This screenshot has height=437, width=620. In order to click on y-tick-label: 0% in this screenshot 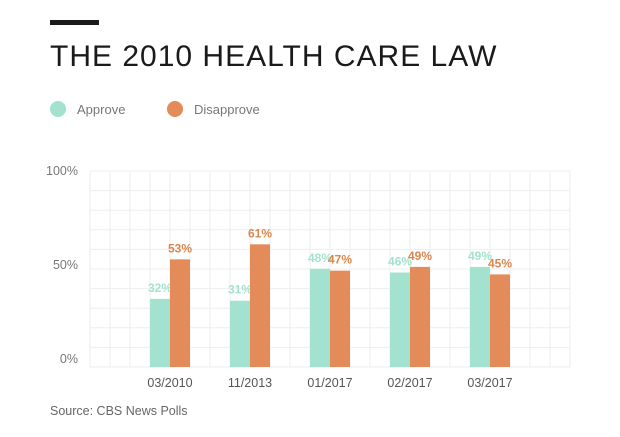, I will do `click(69, 359)`.